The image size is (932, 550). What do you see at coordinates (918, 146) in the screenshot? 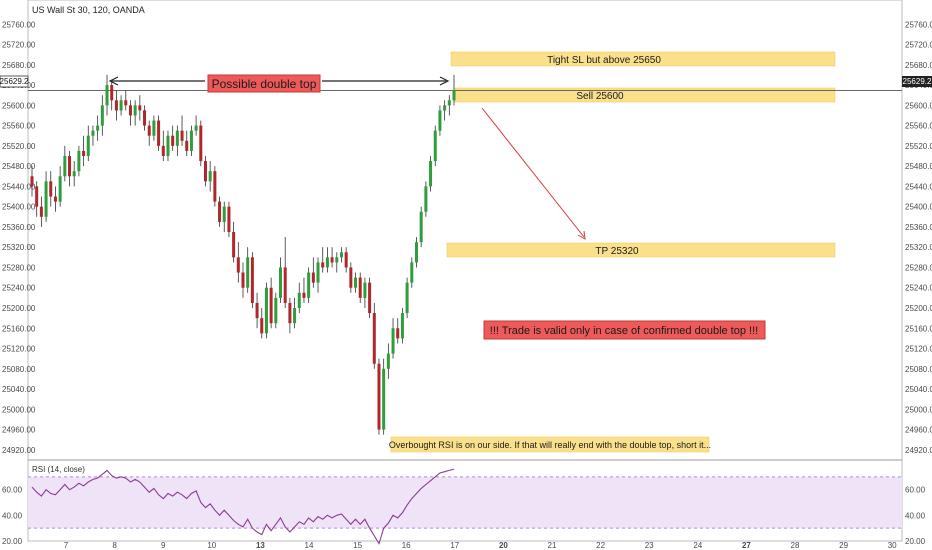
I see `price-tick-right: 25520.00` at bounding box center [918, 146].